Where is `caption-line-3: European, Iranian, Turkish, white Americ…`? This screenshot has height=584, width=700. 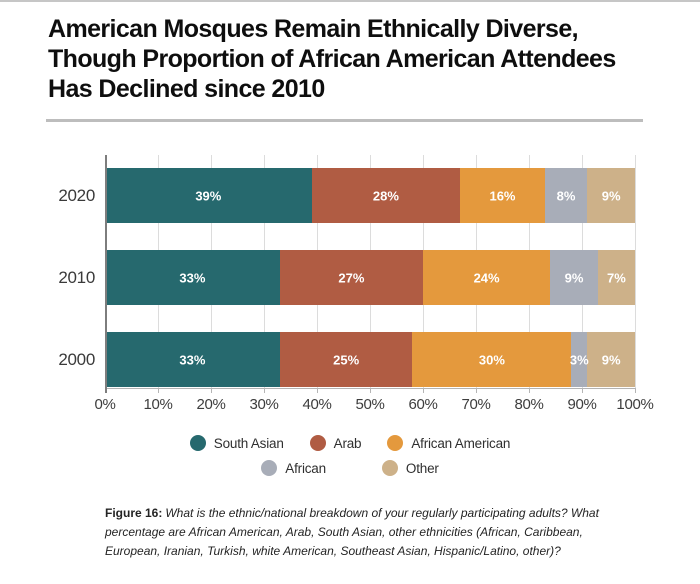
caption-line-3: European, Iranian, Turkish, white Americ… is located at coordinates (333, 551).